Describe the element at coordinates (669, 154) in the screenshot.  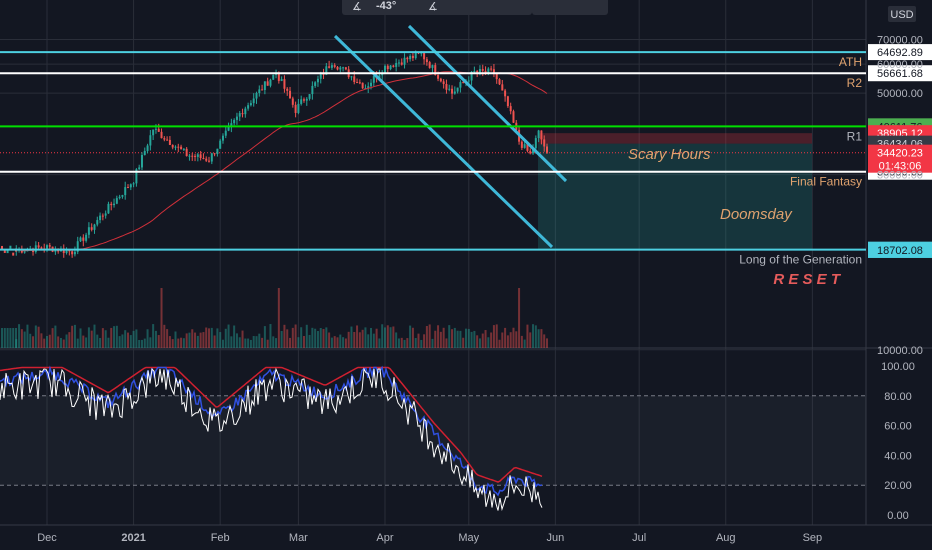
I see `scary-hours-label: Scary Hours` at that location.